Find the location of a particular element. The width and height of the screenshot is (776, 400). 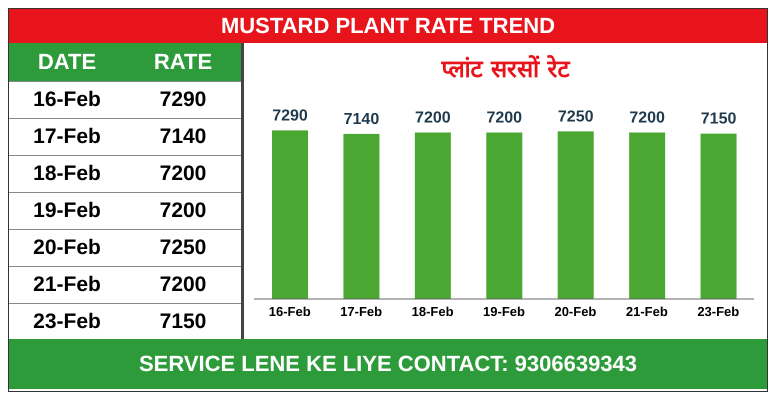

x-tick-label: 17-Feb is located at coordinates (361, 312).